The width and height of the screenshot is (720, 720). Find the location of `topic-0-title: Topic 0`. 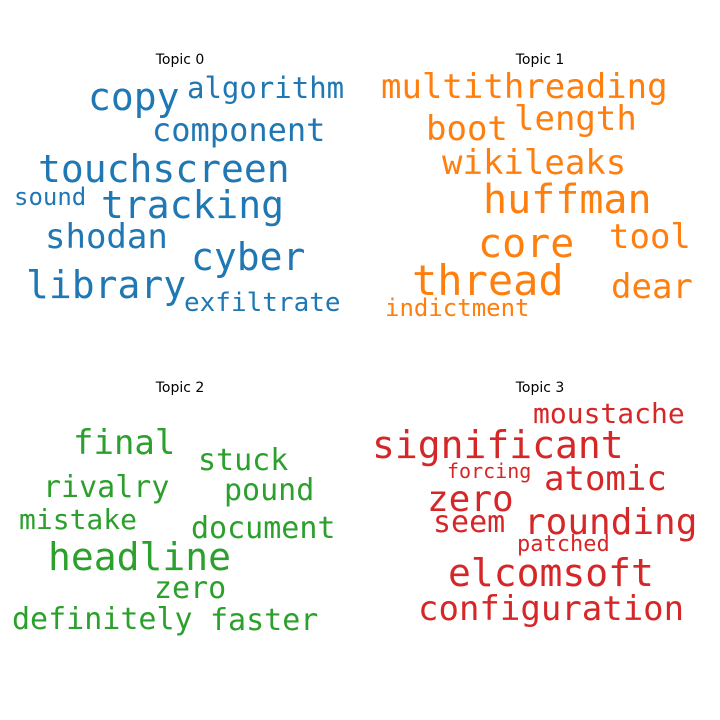

topic-0-title: Topic 0 is located at coordinates (180, 60).